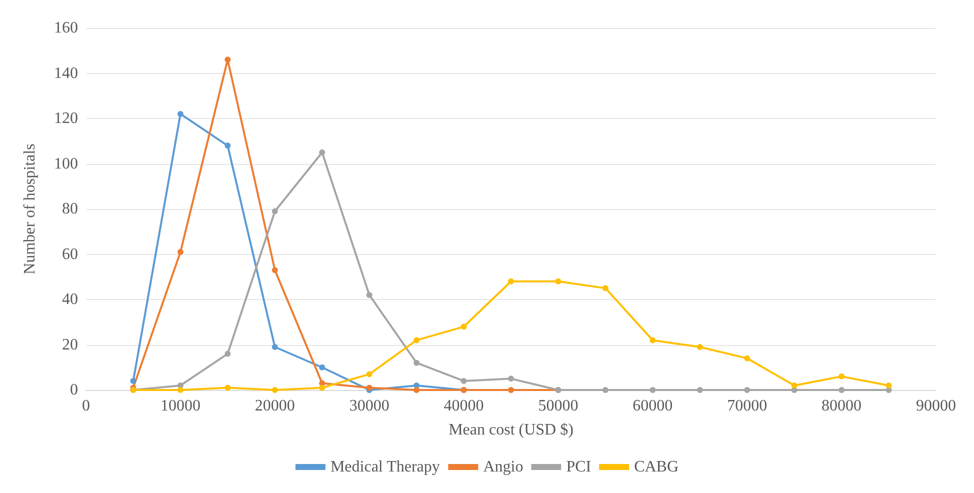 Image resolution: width=974 pixels, height=493 pixels. Describe the element at coordinates (842, 406) in the screenshot. I see `x-tick-label: 80000` at that location.